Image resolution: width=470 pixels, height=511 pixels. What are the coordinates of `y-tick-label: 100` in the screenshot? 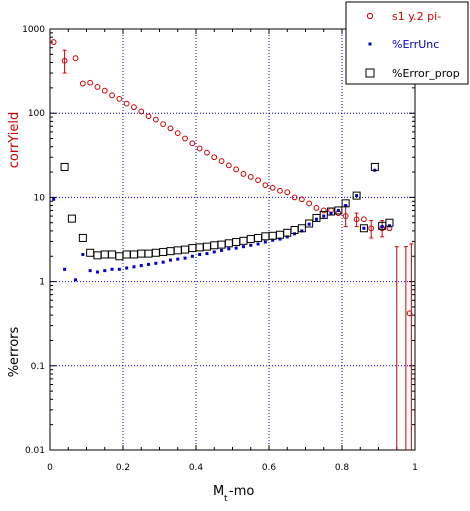 It's located at (36, 114).